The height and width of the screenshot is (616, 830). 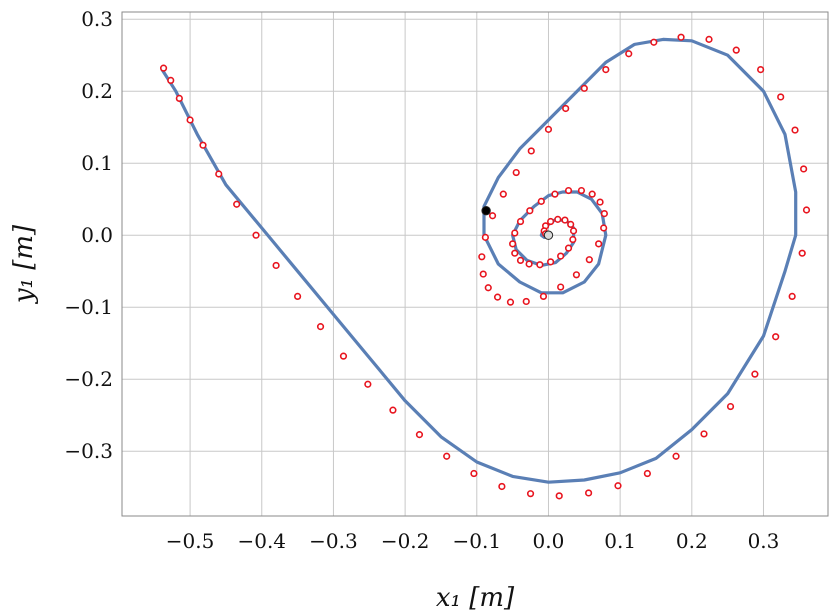 I want to click on x-tick-label: 0.2, so click(x=692, y=541).